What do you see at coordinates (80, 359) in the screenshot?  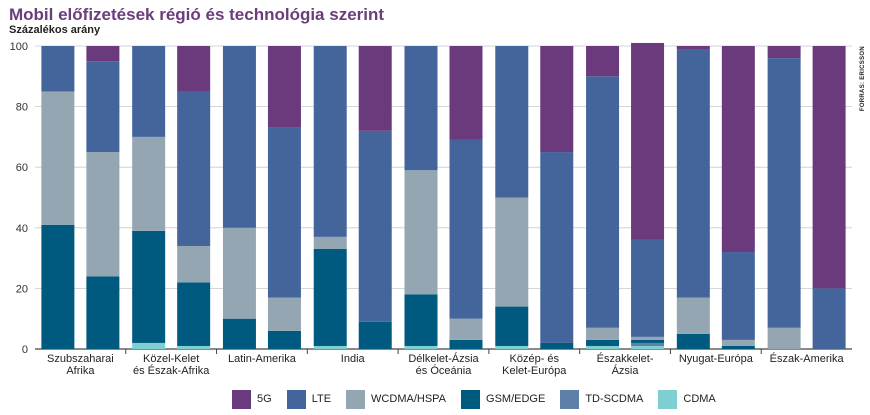 I see `x-tick-label: Szubszaharai` at bounding box center [80, 359].